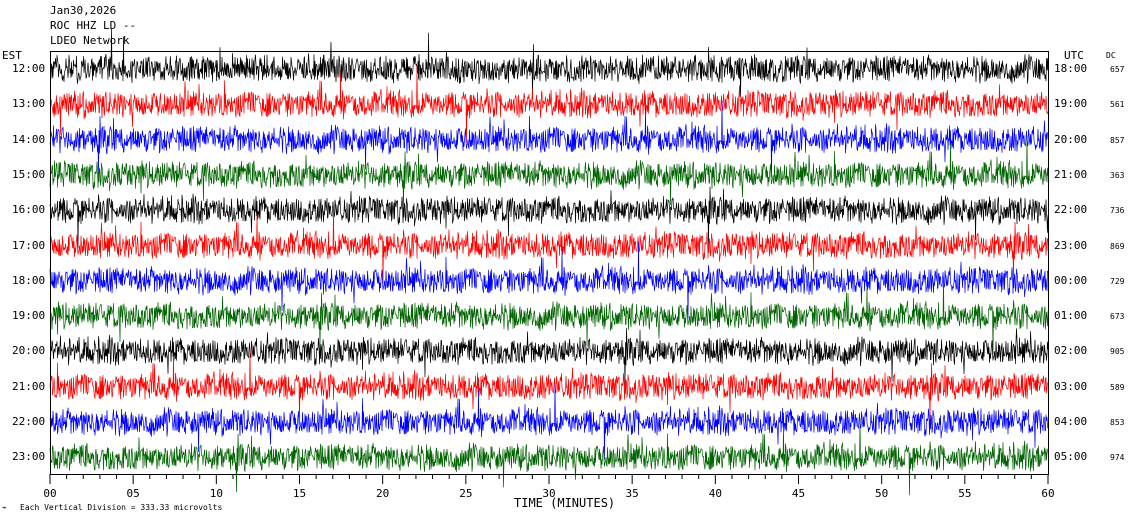 This screenshot has width=1130, height=519. Describe the element at coordinates (29, 386) in the screenshot. I see `est-time-label: 21:00` at that location.